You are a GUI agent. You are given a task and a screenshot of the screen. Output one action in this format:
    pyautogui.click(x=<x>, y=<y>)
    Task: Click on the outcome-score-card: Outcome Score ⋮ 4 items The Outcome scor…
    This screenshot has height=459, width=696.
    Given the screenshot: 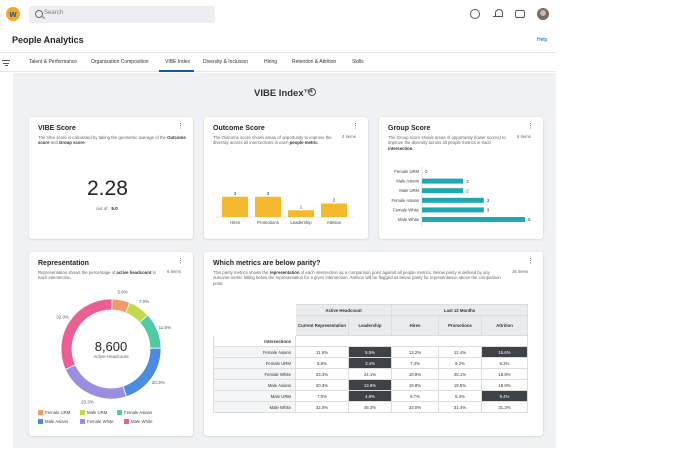 What is the action you would take?
    pyautogui.click(x=286, y=178)
    